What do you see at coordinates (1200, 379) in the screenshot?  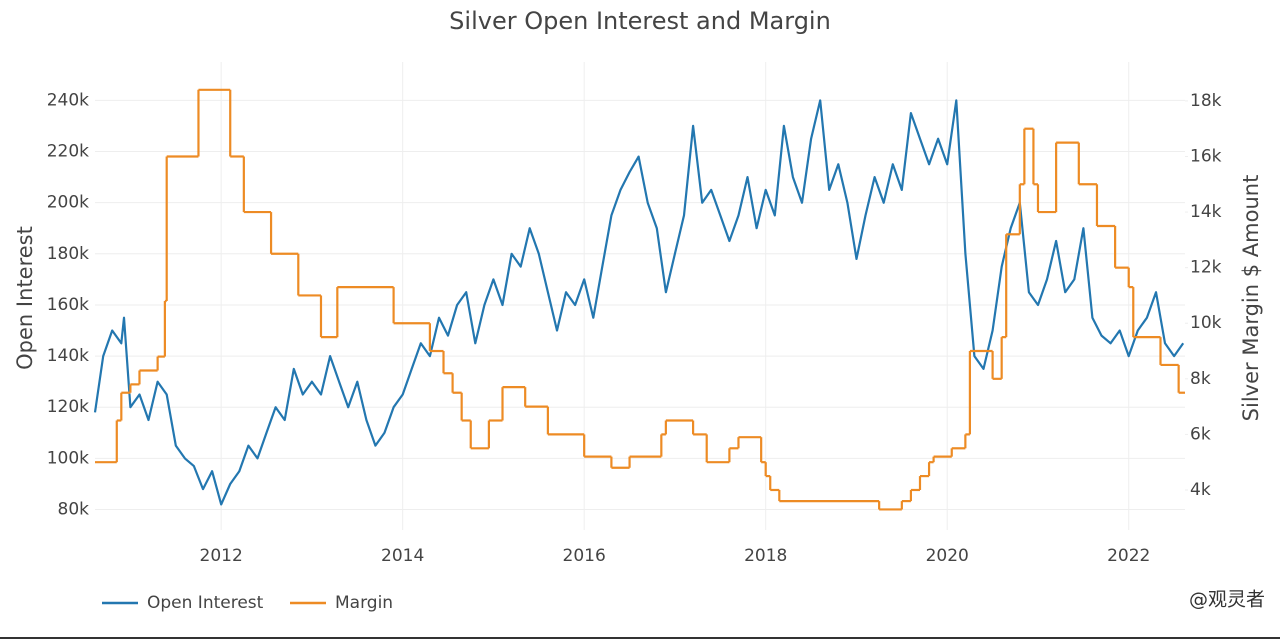 I see `y2-tick-label: 8k` at bounding box center [1200, 379].